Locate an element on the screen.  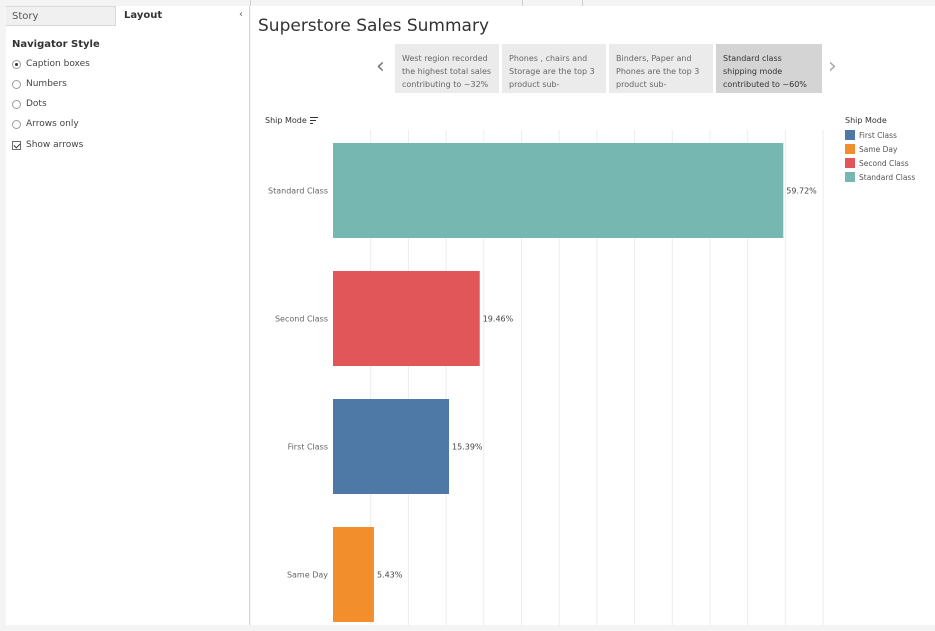
legend-item-second-class: Second Class is located at coordinates (889, 163).